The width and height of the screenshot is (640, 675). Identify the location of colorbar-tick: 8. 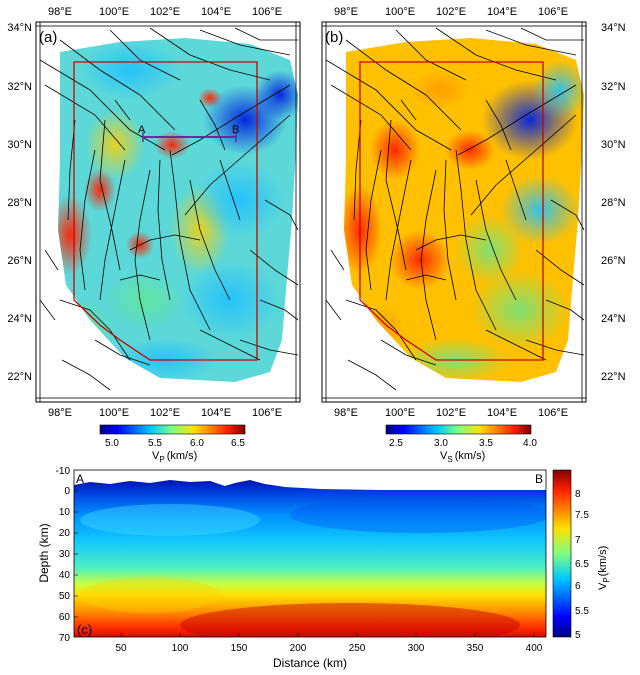
(578, 494).